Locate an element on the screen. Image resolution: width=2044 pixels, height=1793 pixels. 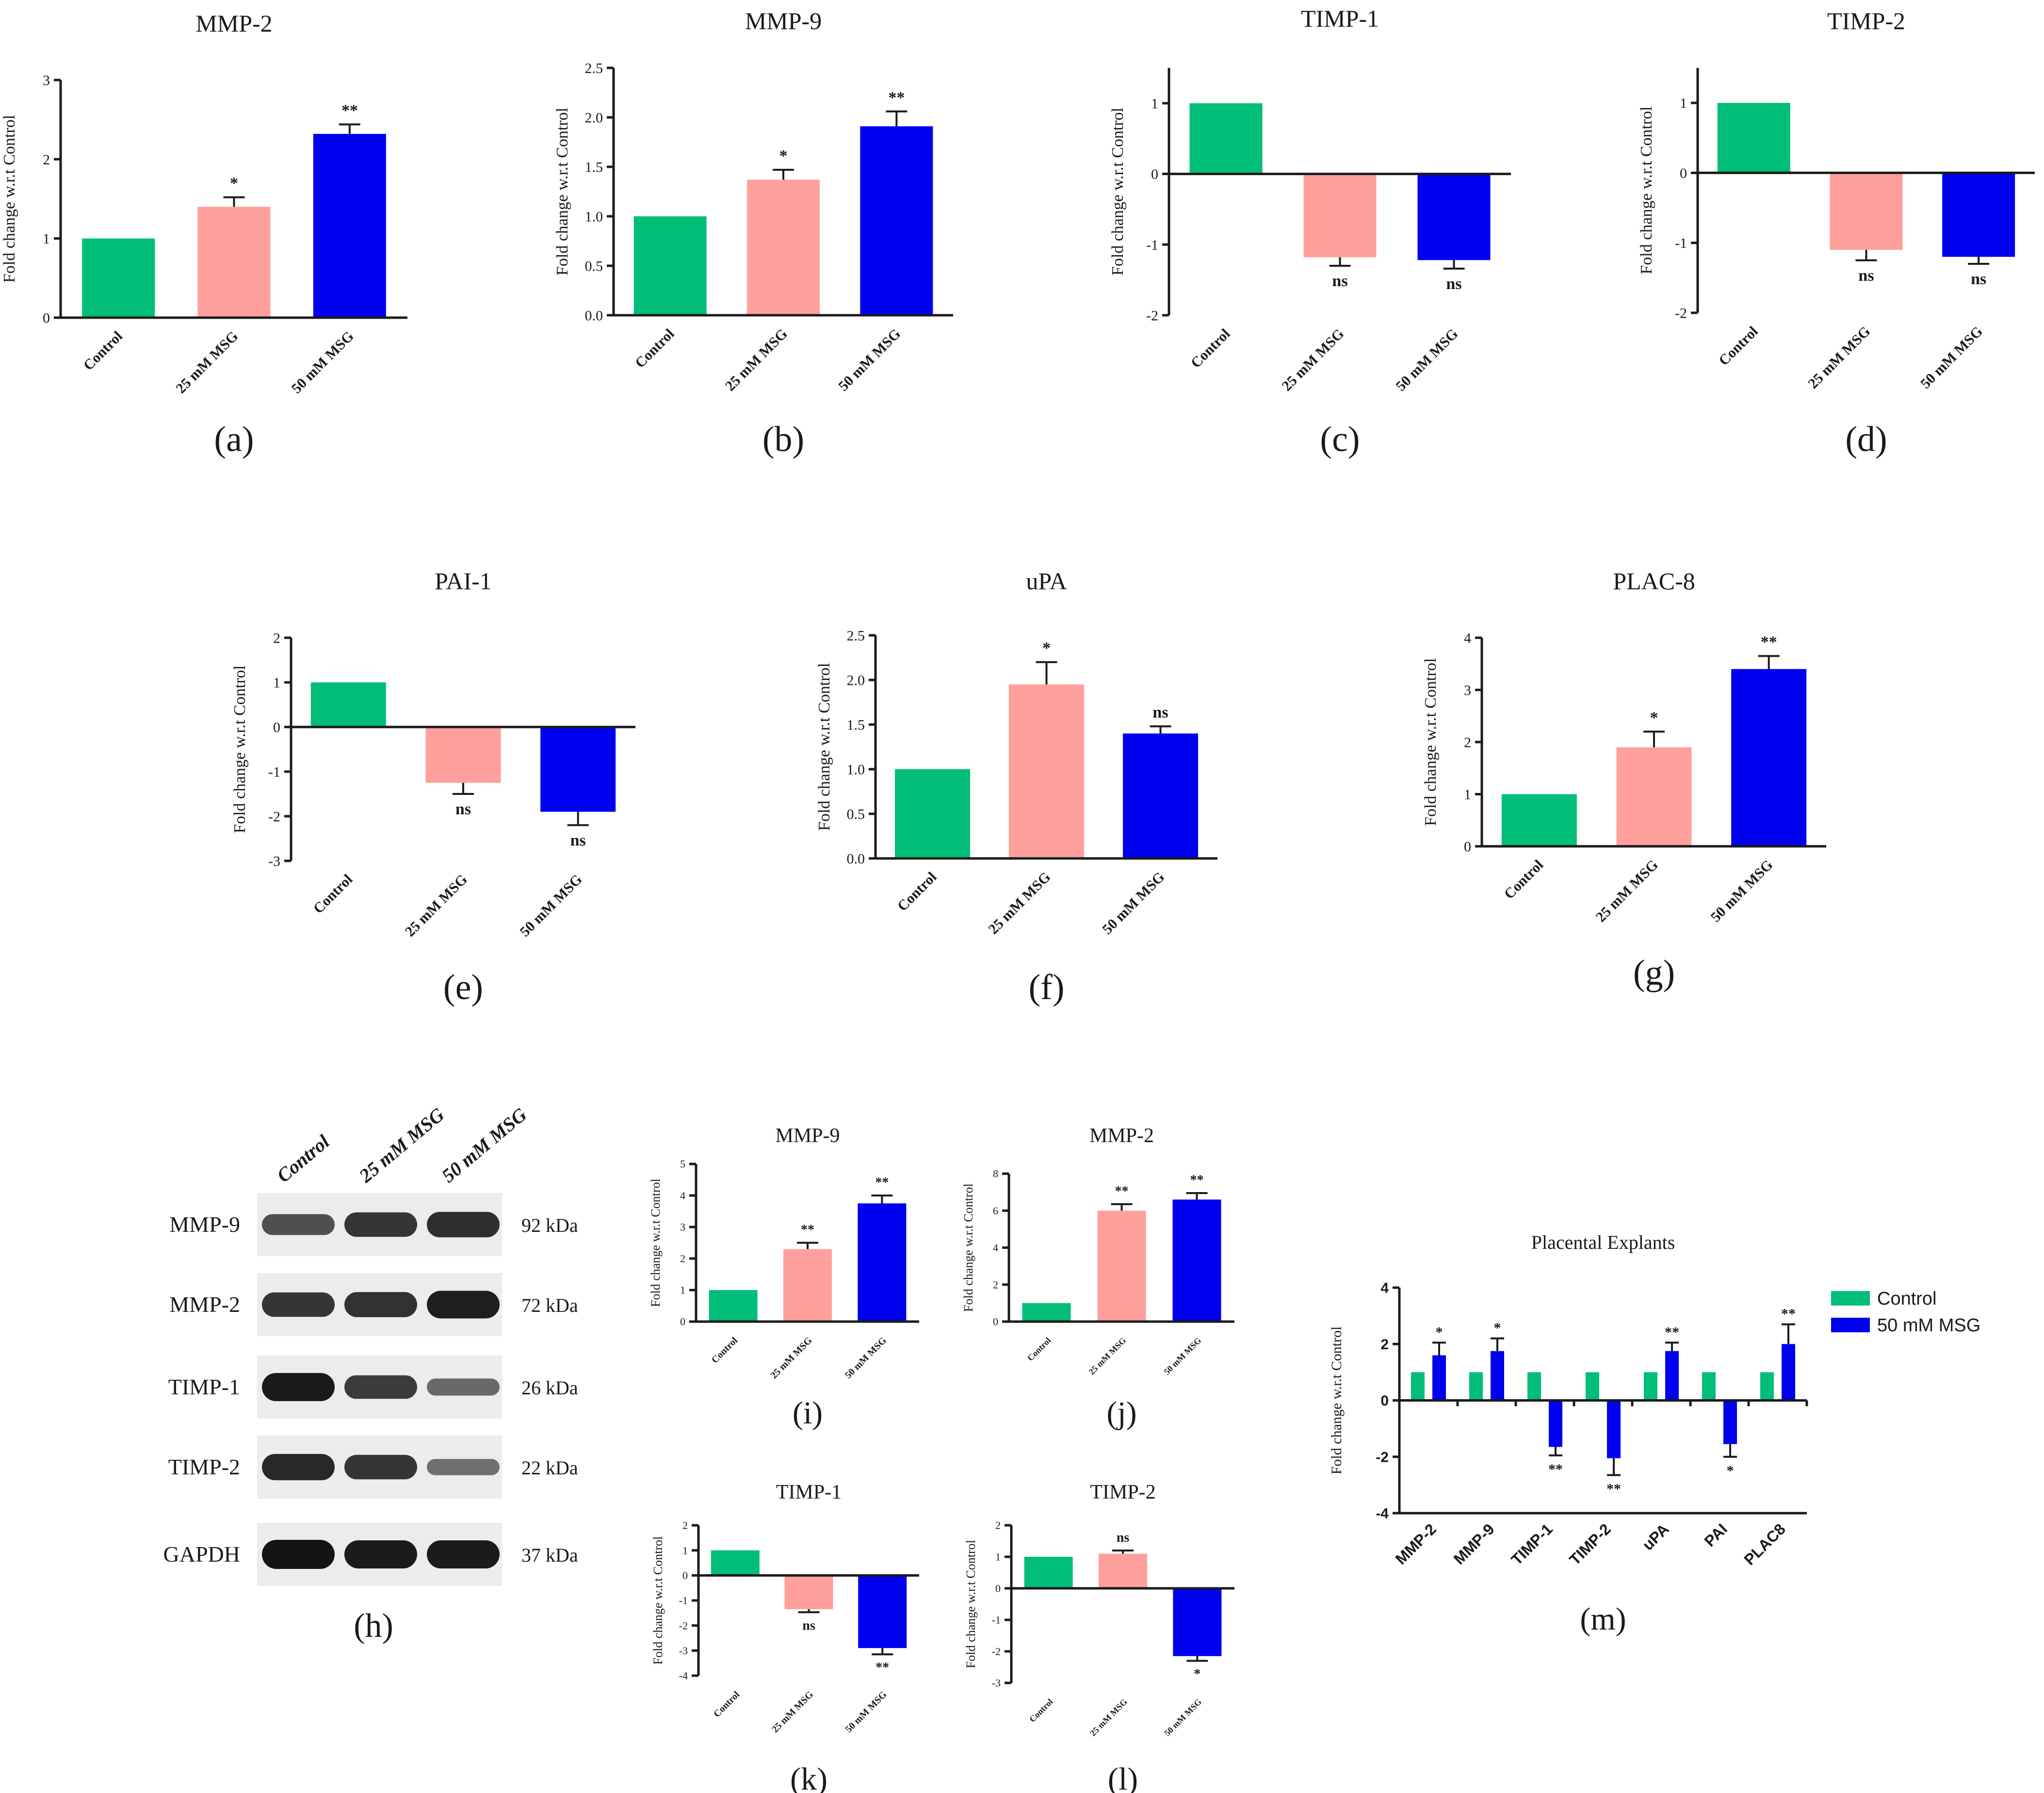
protein-label: TIMP-1 is located at coordinates (204, 1387).